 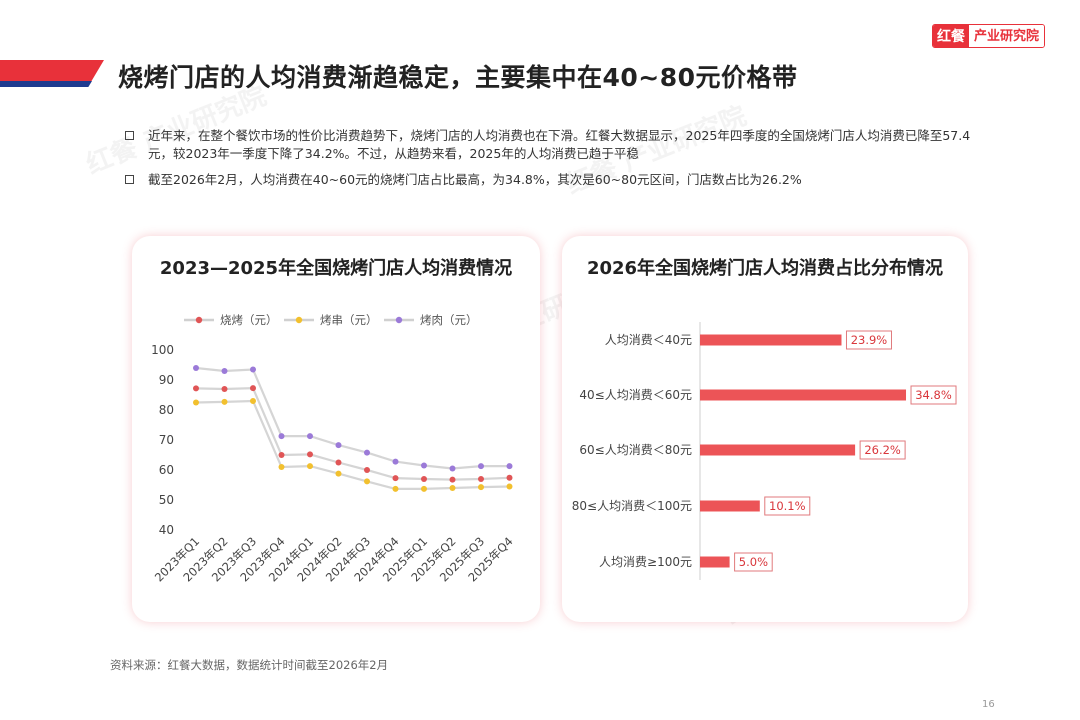 I want to click on category-label: 人均消费≥100元, so click(x=645, y=562).